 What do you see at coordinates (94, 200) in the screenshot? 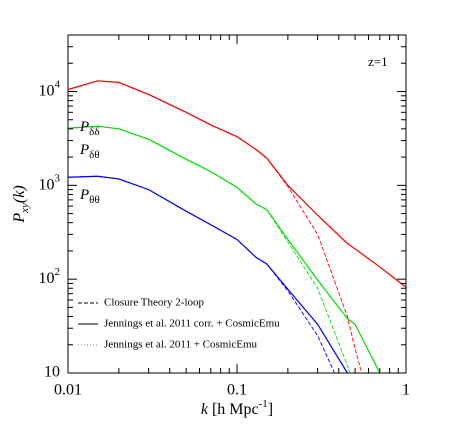
I see `annotation-sub: θθ` at bounding box center [94, 200].